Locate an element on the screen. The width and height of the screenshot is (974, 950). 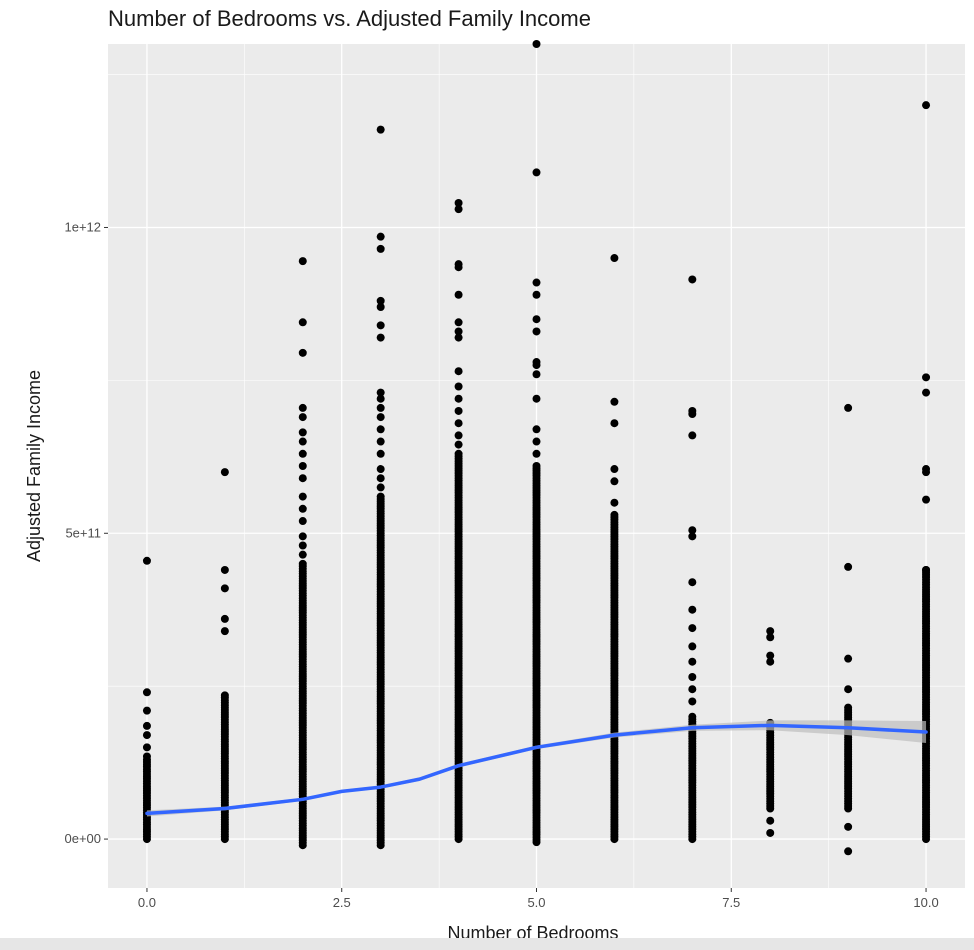
x-tick-label: 5.0 is located at coordinates (536, 902).